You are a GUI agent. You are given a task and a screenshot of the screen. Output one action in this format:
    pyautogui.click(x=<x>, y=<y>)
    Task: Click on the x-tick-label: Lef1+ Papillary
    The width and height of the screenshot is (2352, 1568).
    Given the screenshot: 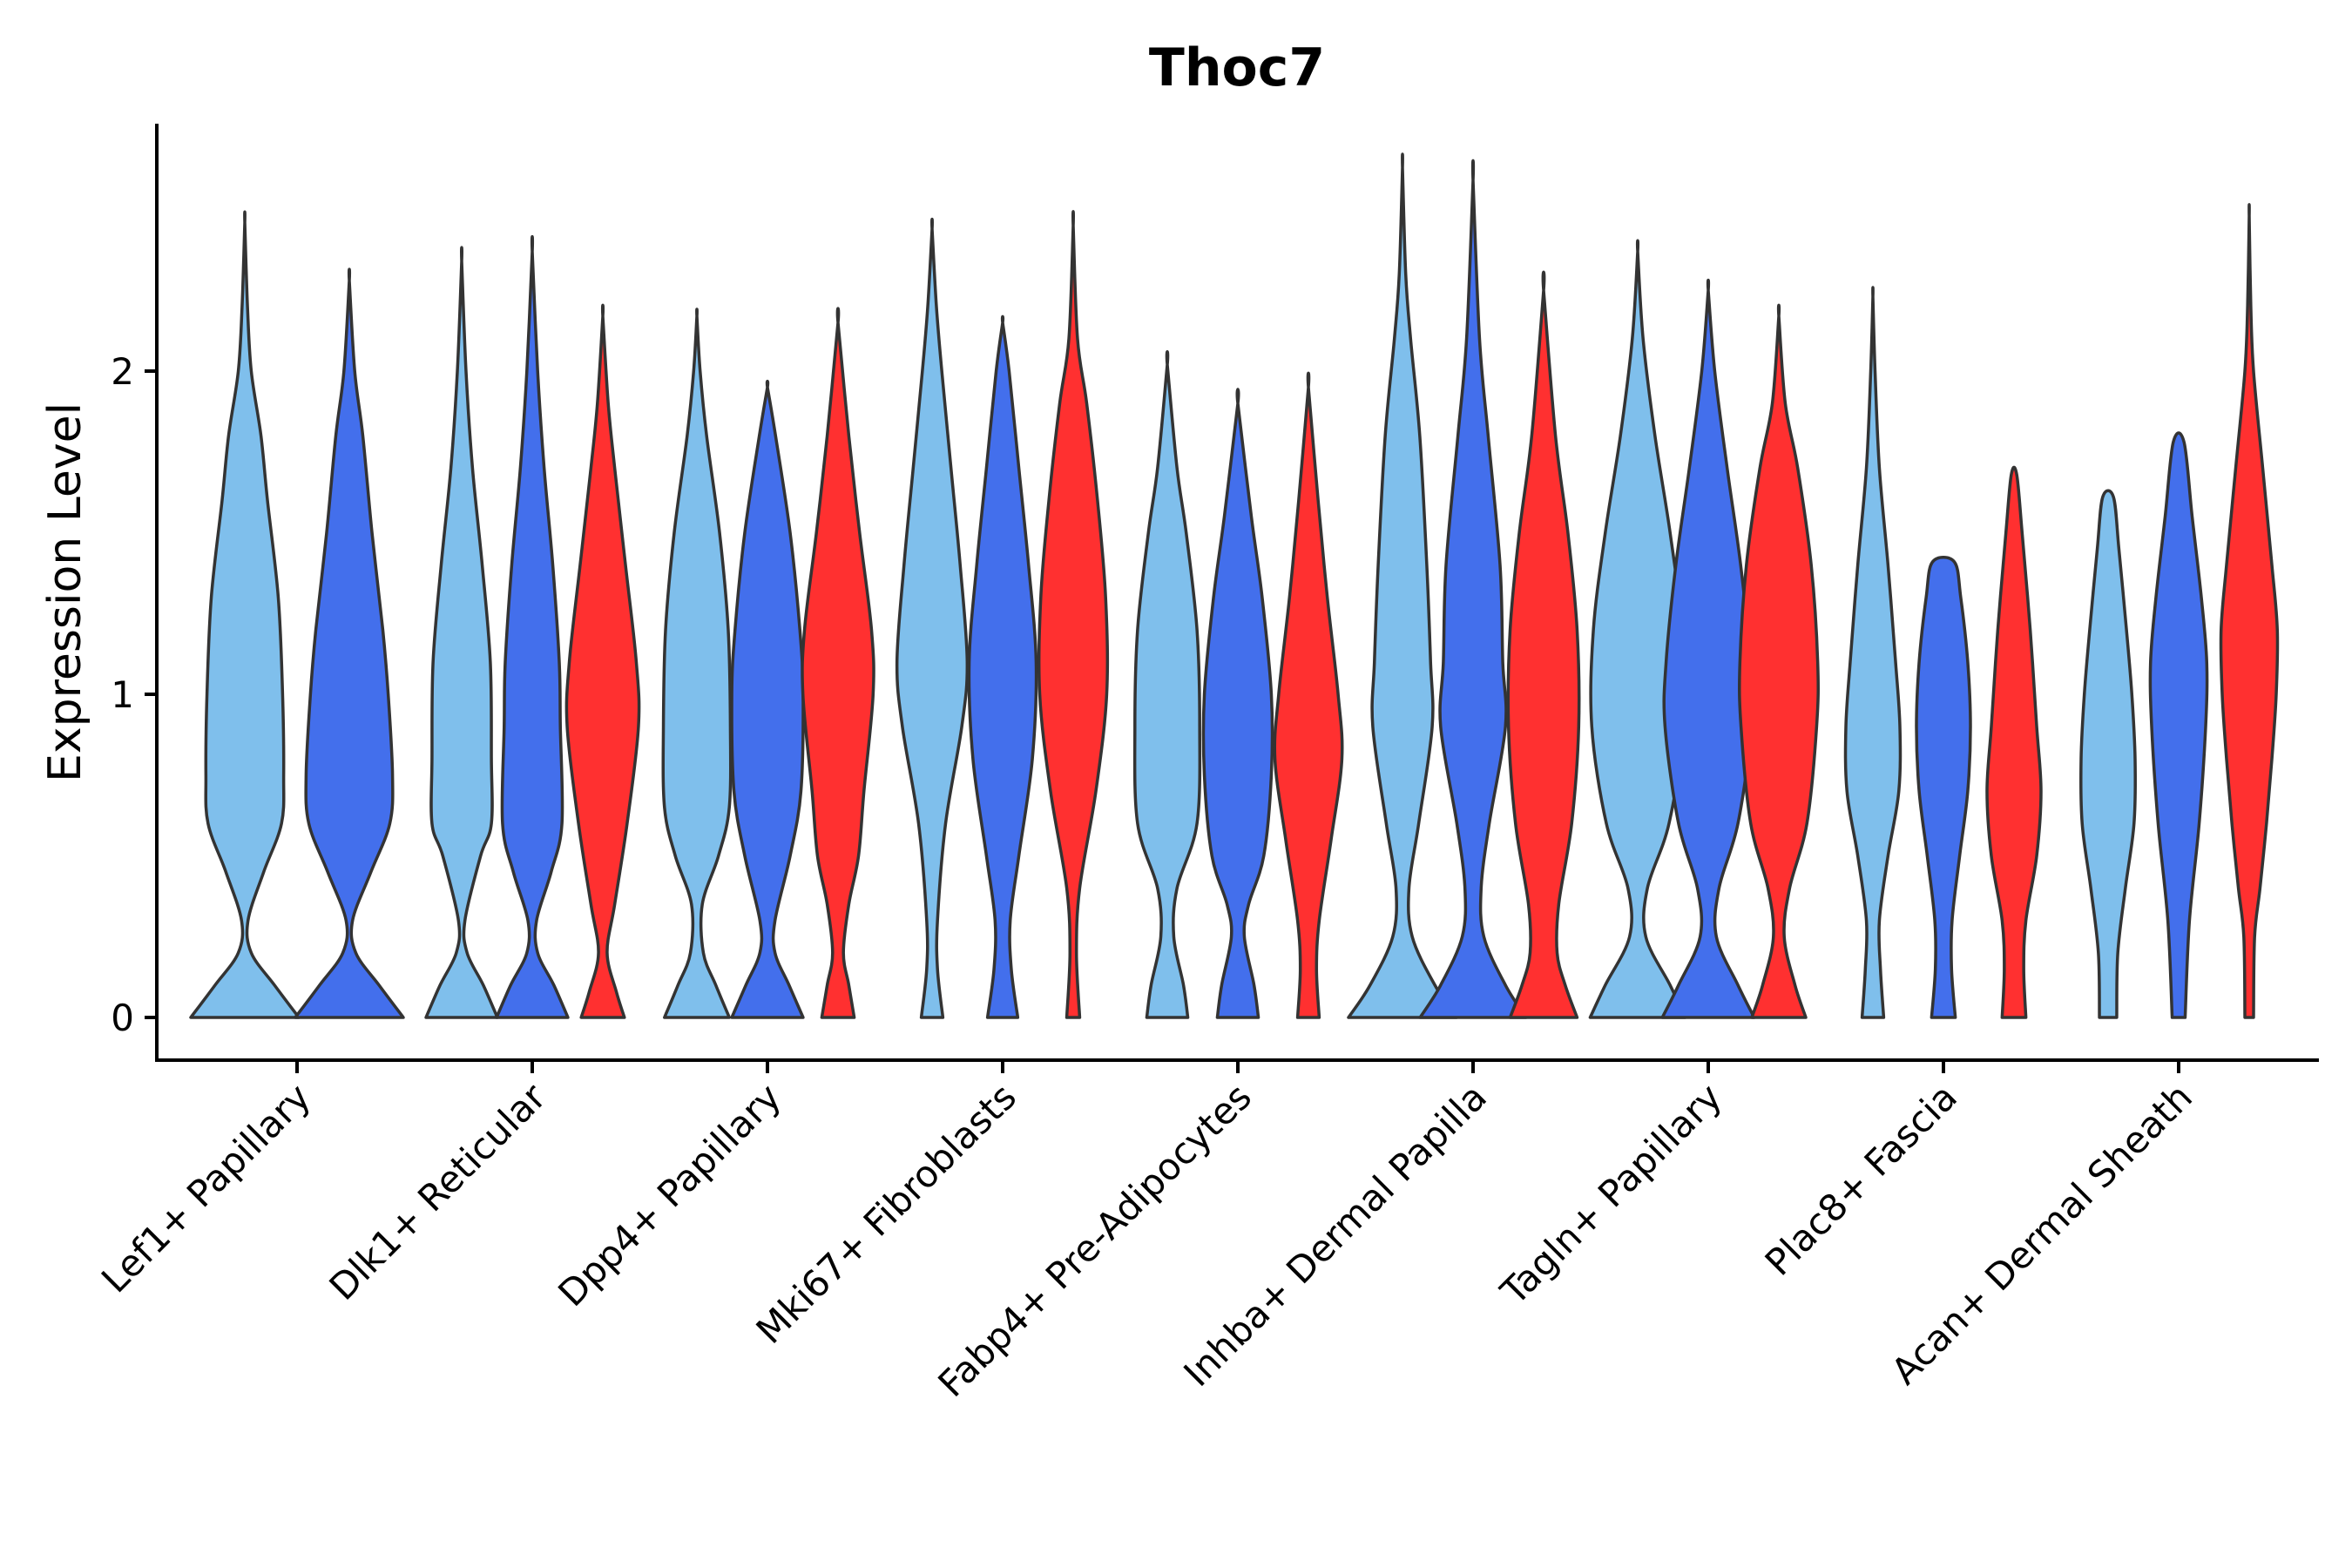 What is the action you would take?
    pyautogui.click(x=206, y=1188)
    